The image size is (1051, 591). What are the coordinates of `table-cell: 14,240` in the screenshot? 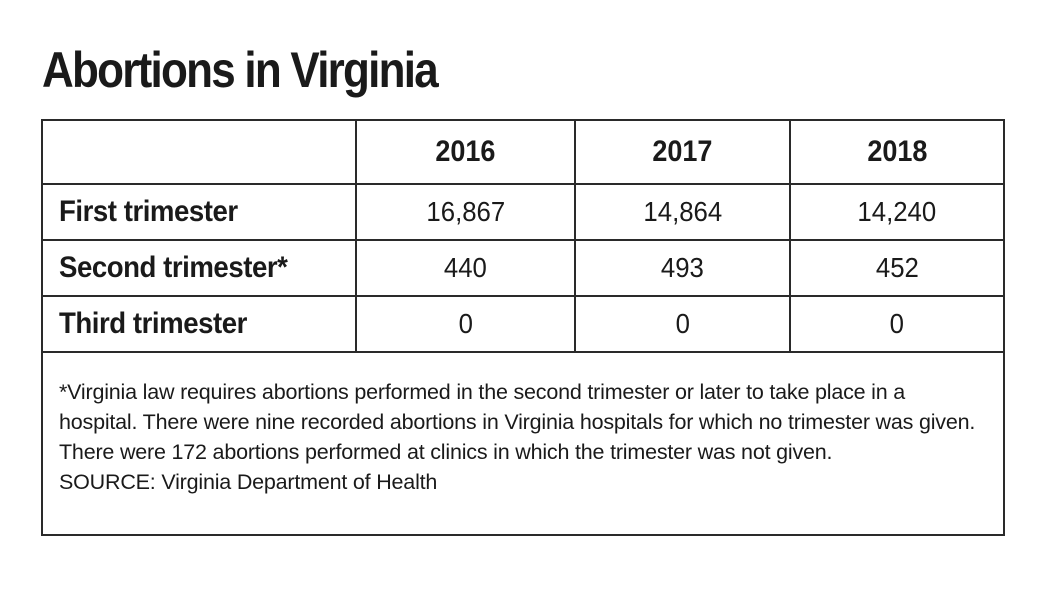 It's located at (896, 212).